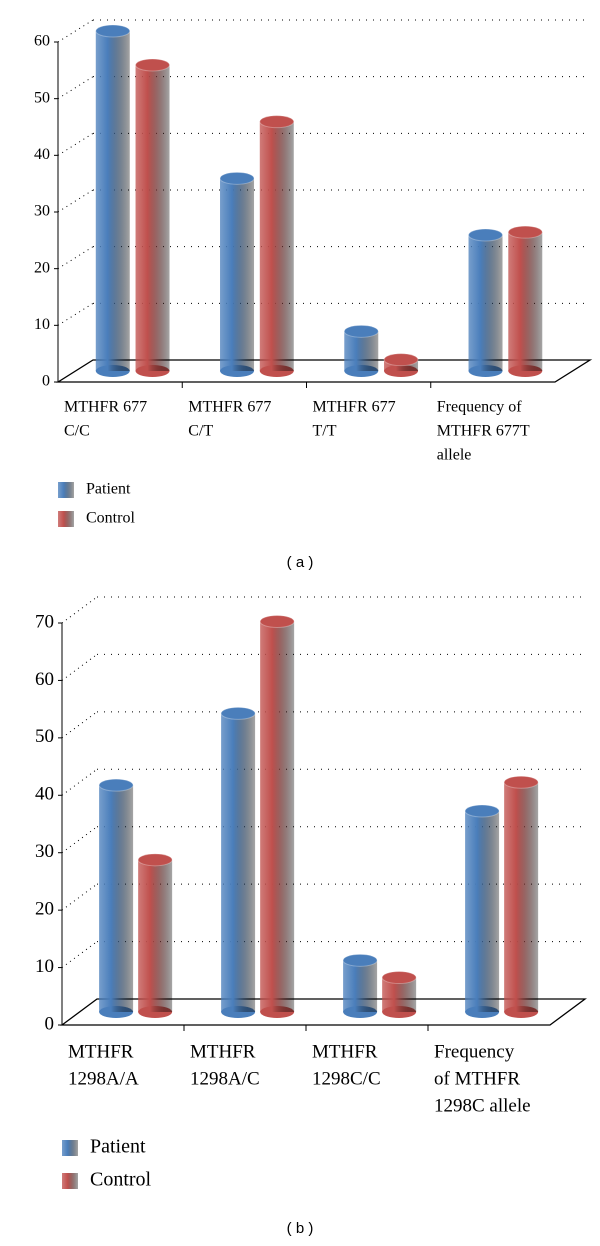 The width and height of the screenshot is (600, 1246). What do you see at coordinates (346, 1078) in the screenshot?
I see `x-tick-label: 1298C/C` at bounding box center [346, 1078].